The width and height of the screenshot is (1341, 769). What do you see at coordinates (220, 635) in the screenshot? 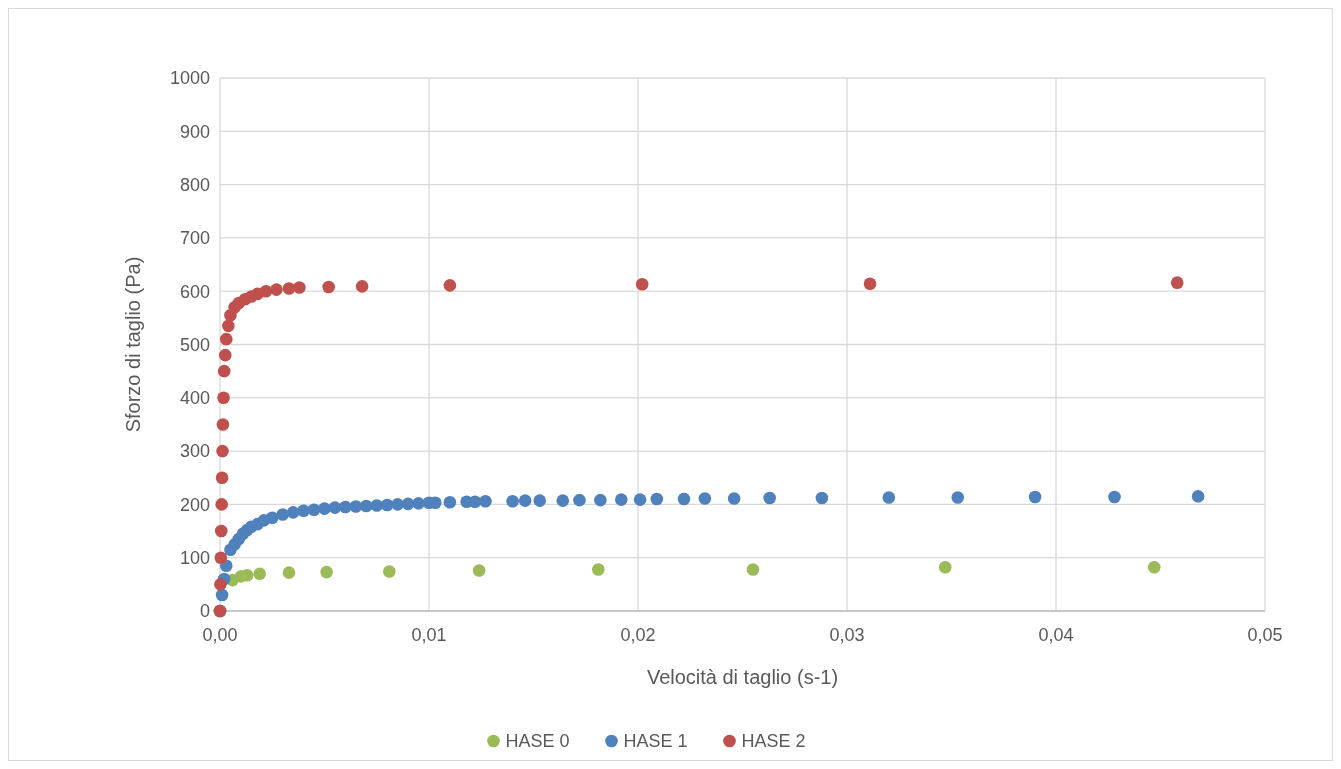
I see `x-tick-label: 0,00` at bounding box center [220, 635].